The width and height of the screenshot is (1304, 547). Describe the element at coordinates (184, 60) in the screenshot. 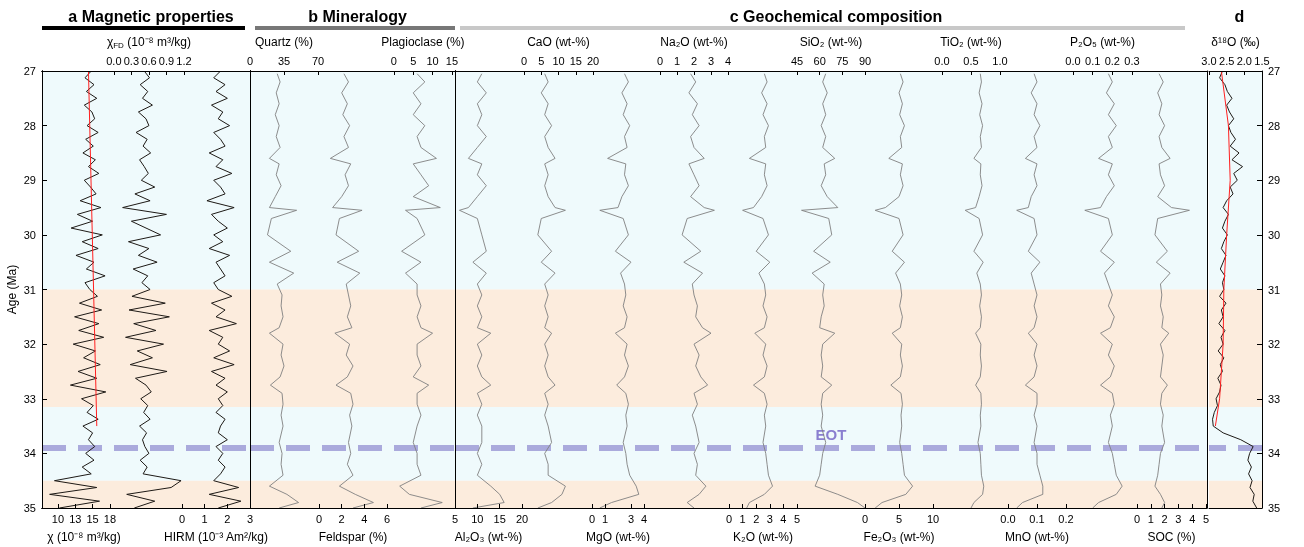

I see `x-tick-label: 1.2` at that location.